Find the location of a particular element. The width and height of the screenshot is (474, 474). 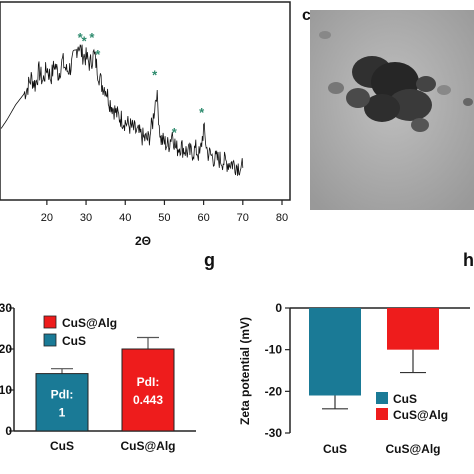

xrd-x-axis-label: 2Θ is located at coordinates (143, 241).